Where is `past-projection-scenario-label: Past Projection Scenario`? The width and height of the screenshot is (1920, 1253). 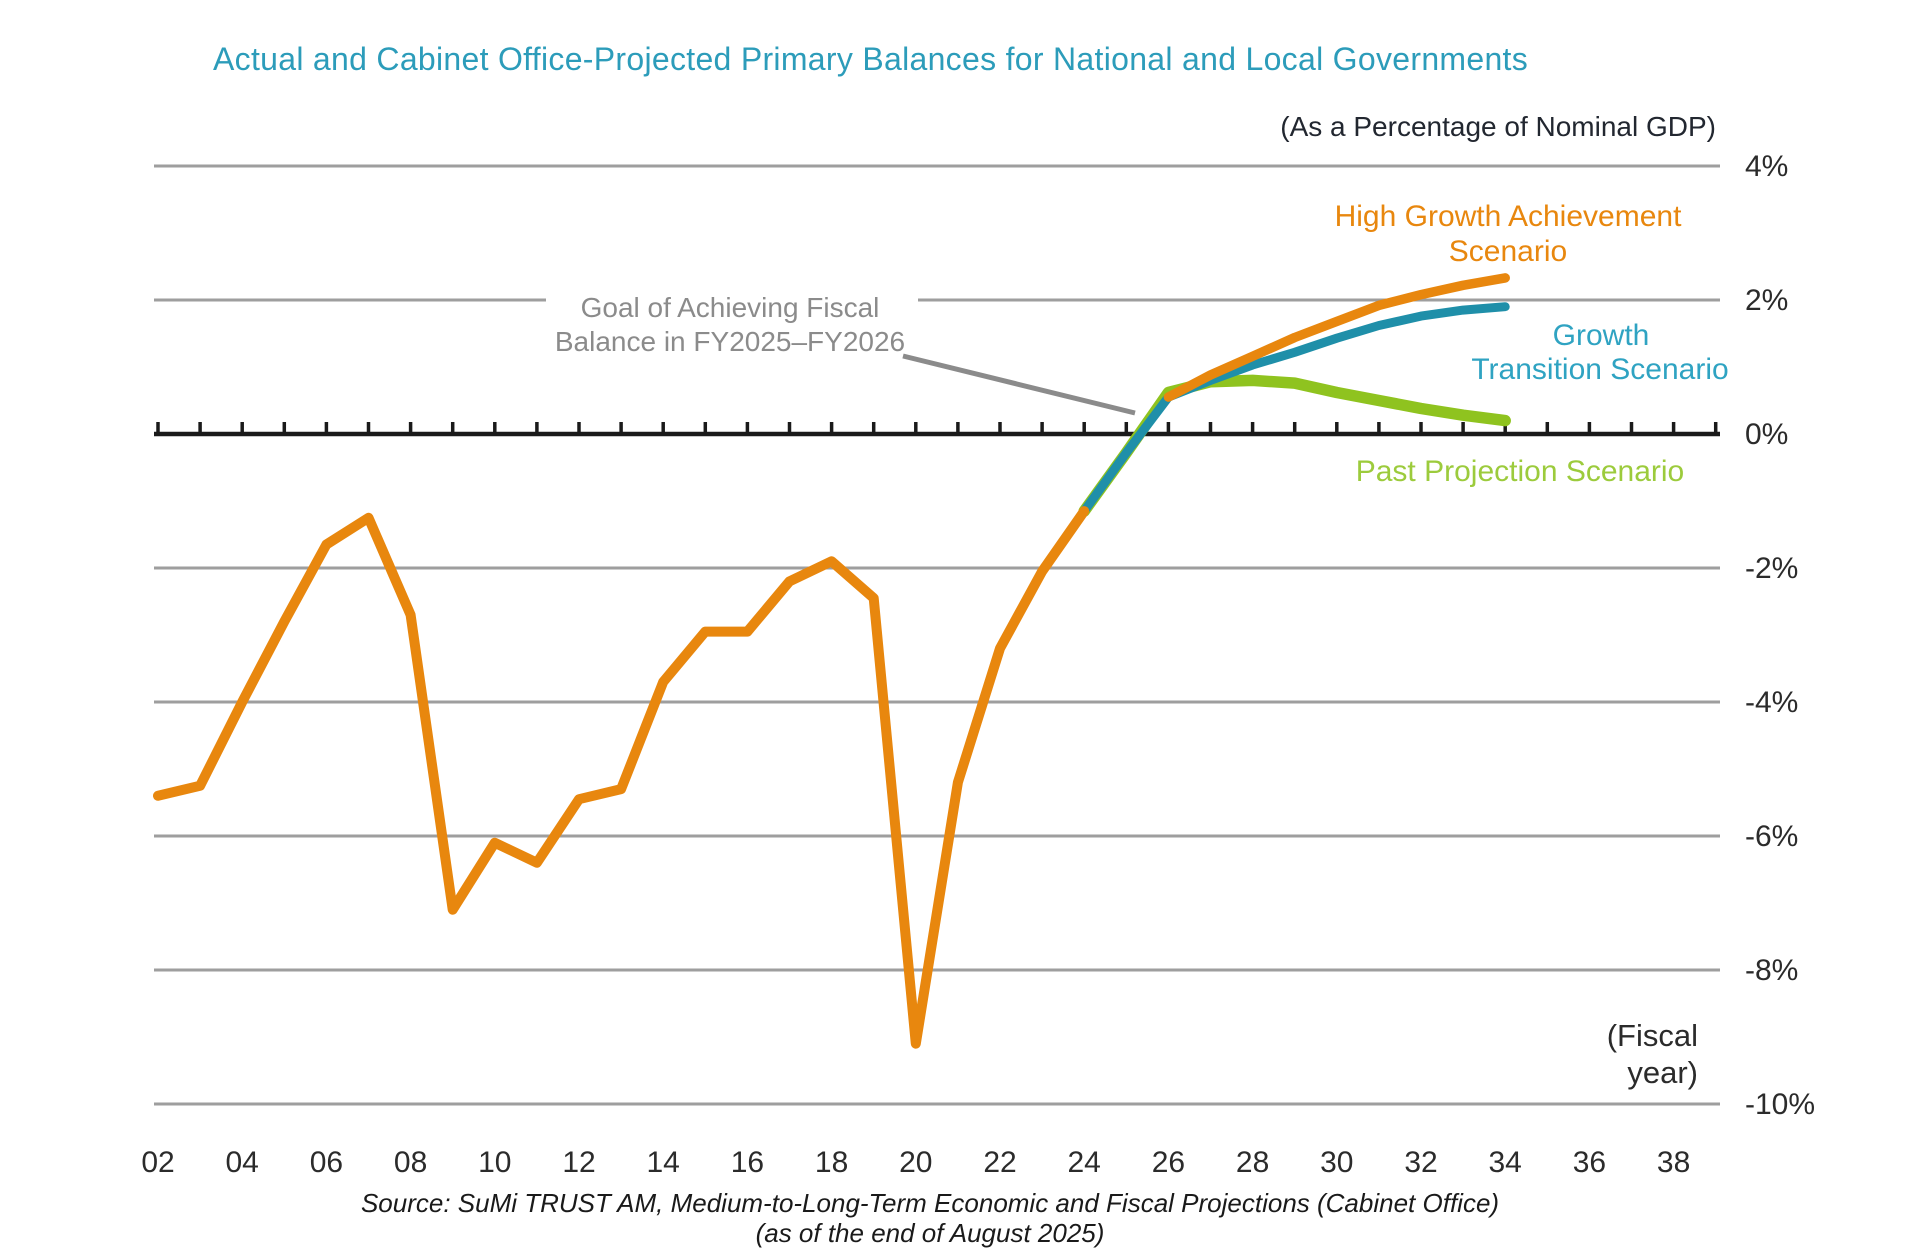
past-projection-scenario-label: Past Projection Scenario is located at coordinates (1520, 471).